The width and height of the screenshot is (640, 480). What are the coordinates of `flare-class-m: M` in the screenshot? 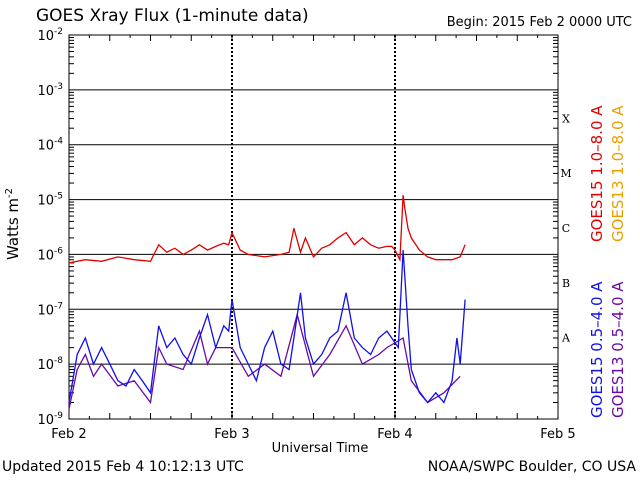 It's located at (565, 173).